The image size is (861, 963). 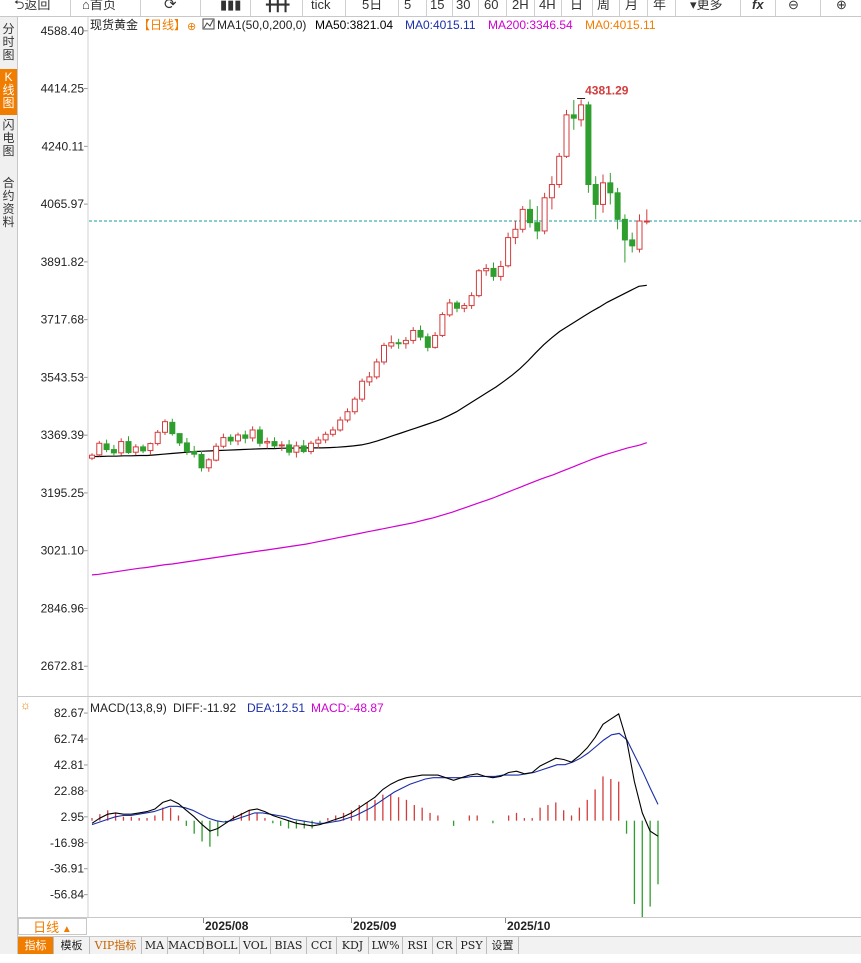 I want to click on sidebar-tab-2: 闪电图, so click(x=8, y=138).